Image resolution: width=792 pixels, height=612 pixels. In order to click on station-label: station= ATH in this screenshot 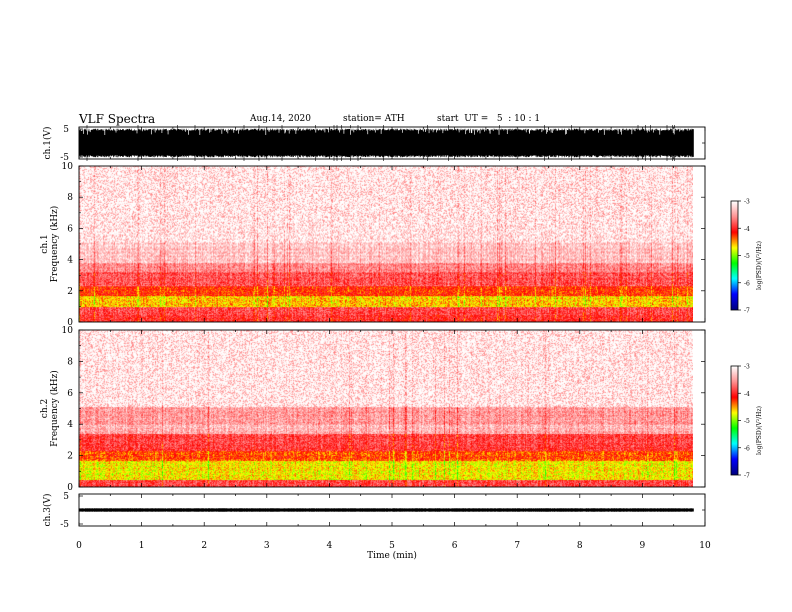, I will do `click(374, 119)`.